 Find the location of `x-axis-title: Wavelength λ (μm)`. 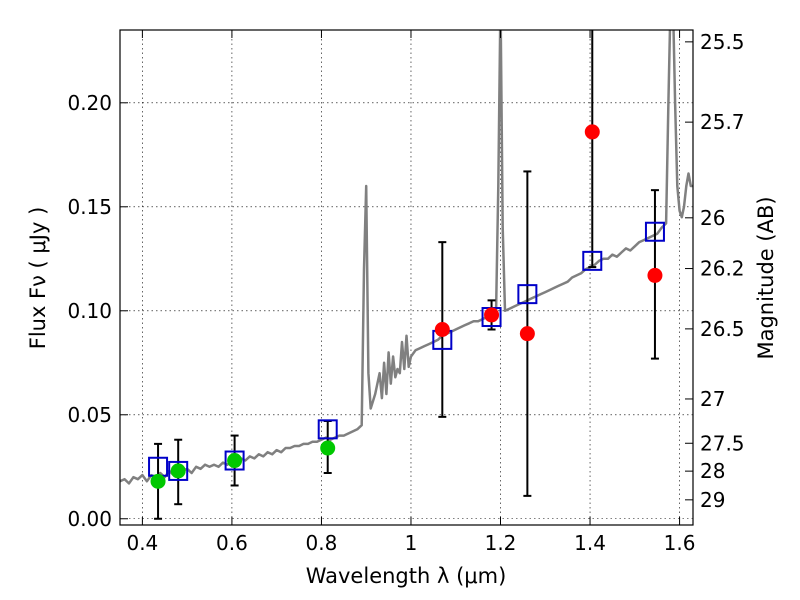

x-axis-title: Wavelength λ (μm) is located at coordinates (406, 576).